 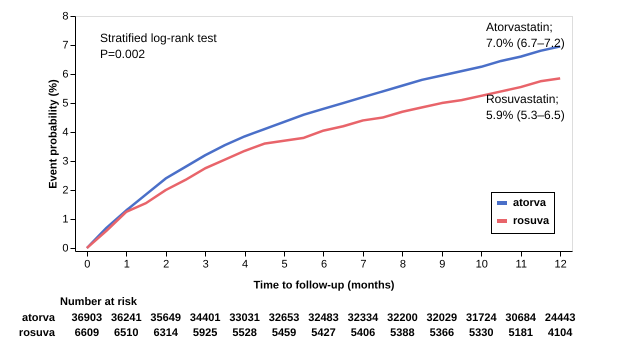 I want to click on text: 35649, so click(x=166, y=318).